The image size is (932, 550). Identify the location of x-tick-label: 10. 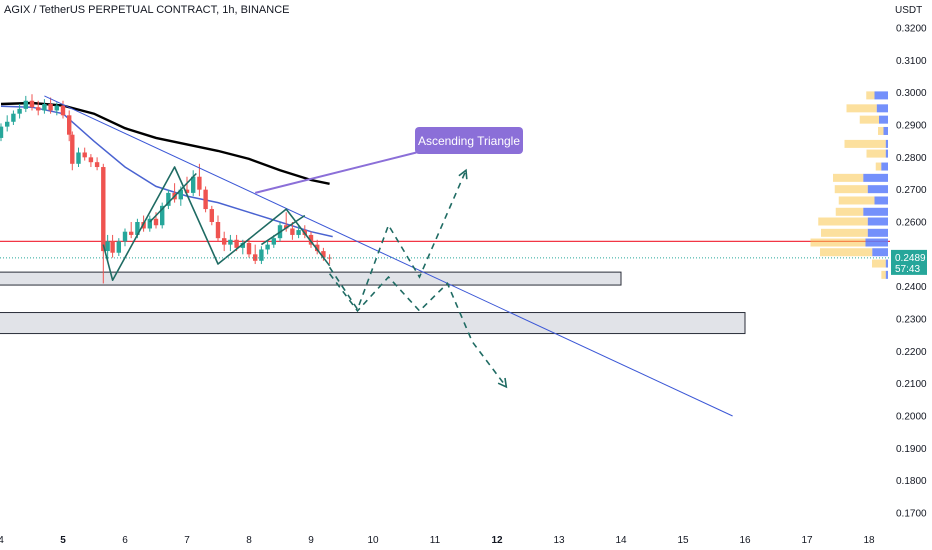
(373, 540).